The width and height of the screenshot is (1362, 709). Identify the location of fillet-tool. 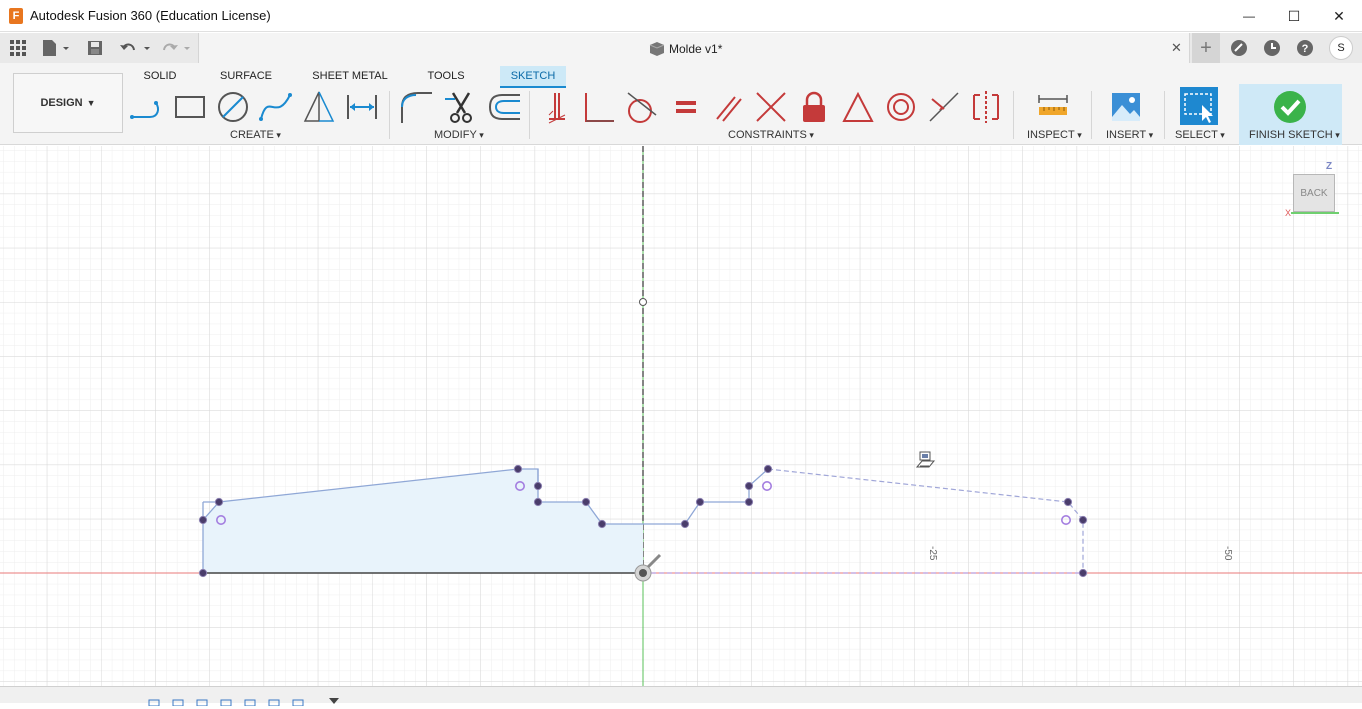
(416, 107).